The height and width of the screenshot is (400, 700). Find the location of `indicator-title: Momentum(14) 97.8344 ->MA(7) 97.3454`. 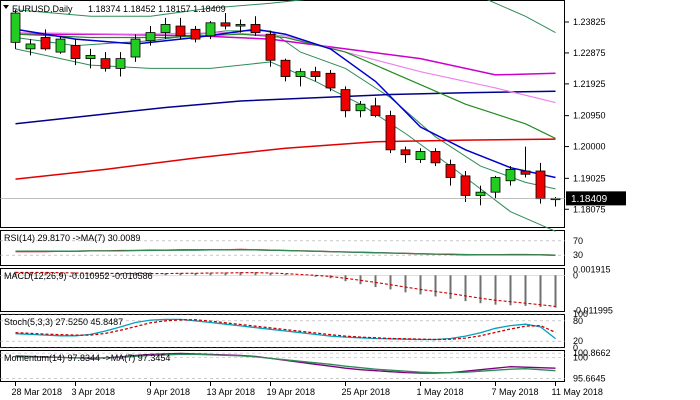

indicator-title: Momentum(14) 97.8344 ->MA(7) 97.3454 is located at coordinates (87, 358).